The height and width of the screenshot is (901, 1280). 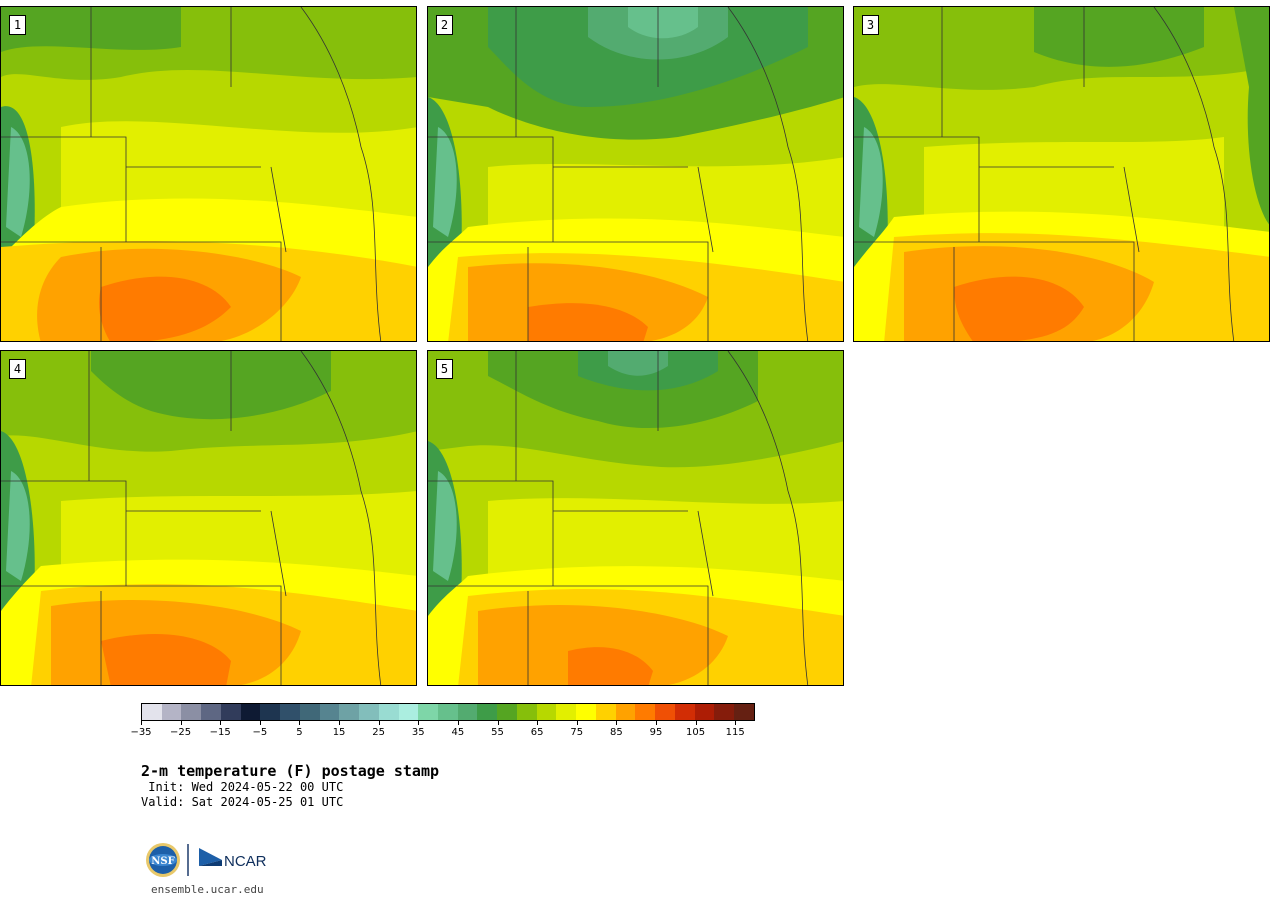 What do you see at coordinates (537, 732) in the screenshot?
I see `colorbar-tick-label: 65` at bounding box center [537, 732].